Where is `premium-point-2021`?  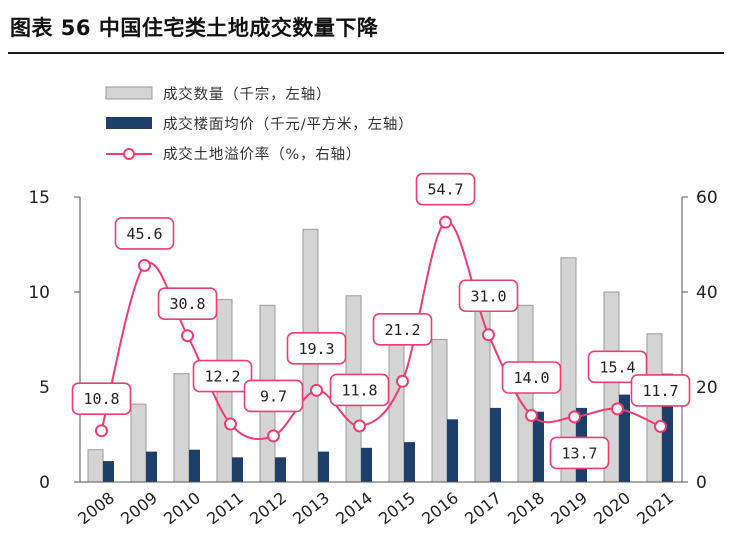 premium-point-2021 is located at coordinates (660, 426).